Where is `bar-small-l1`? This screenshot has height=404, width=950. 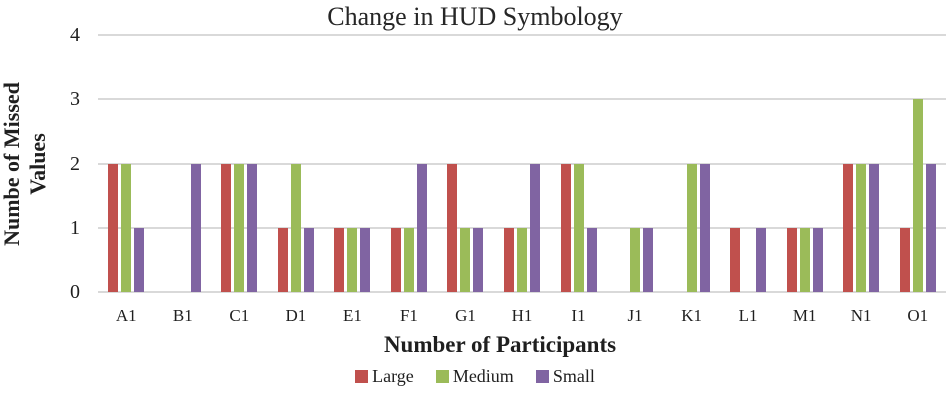
bar-small-l1 is located at coordinates (761, 259).